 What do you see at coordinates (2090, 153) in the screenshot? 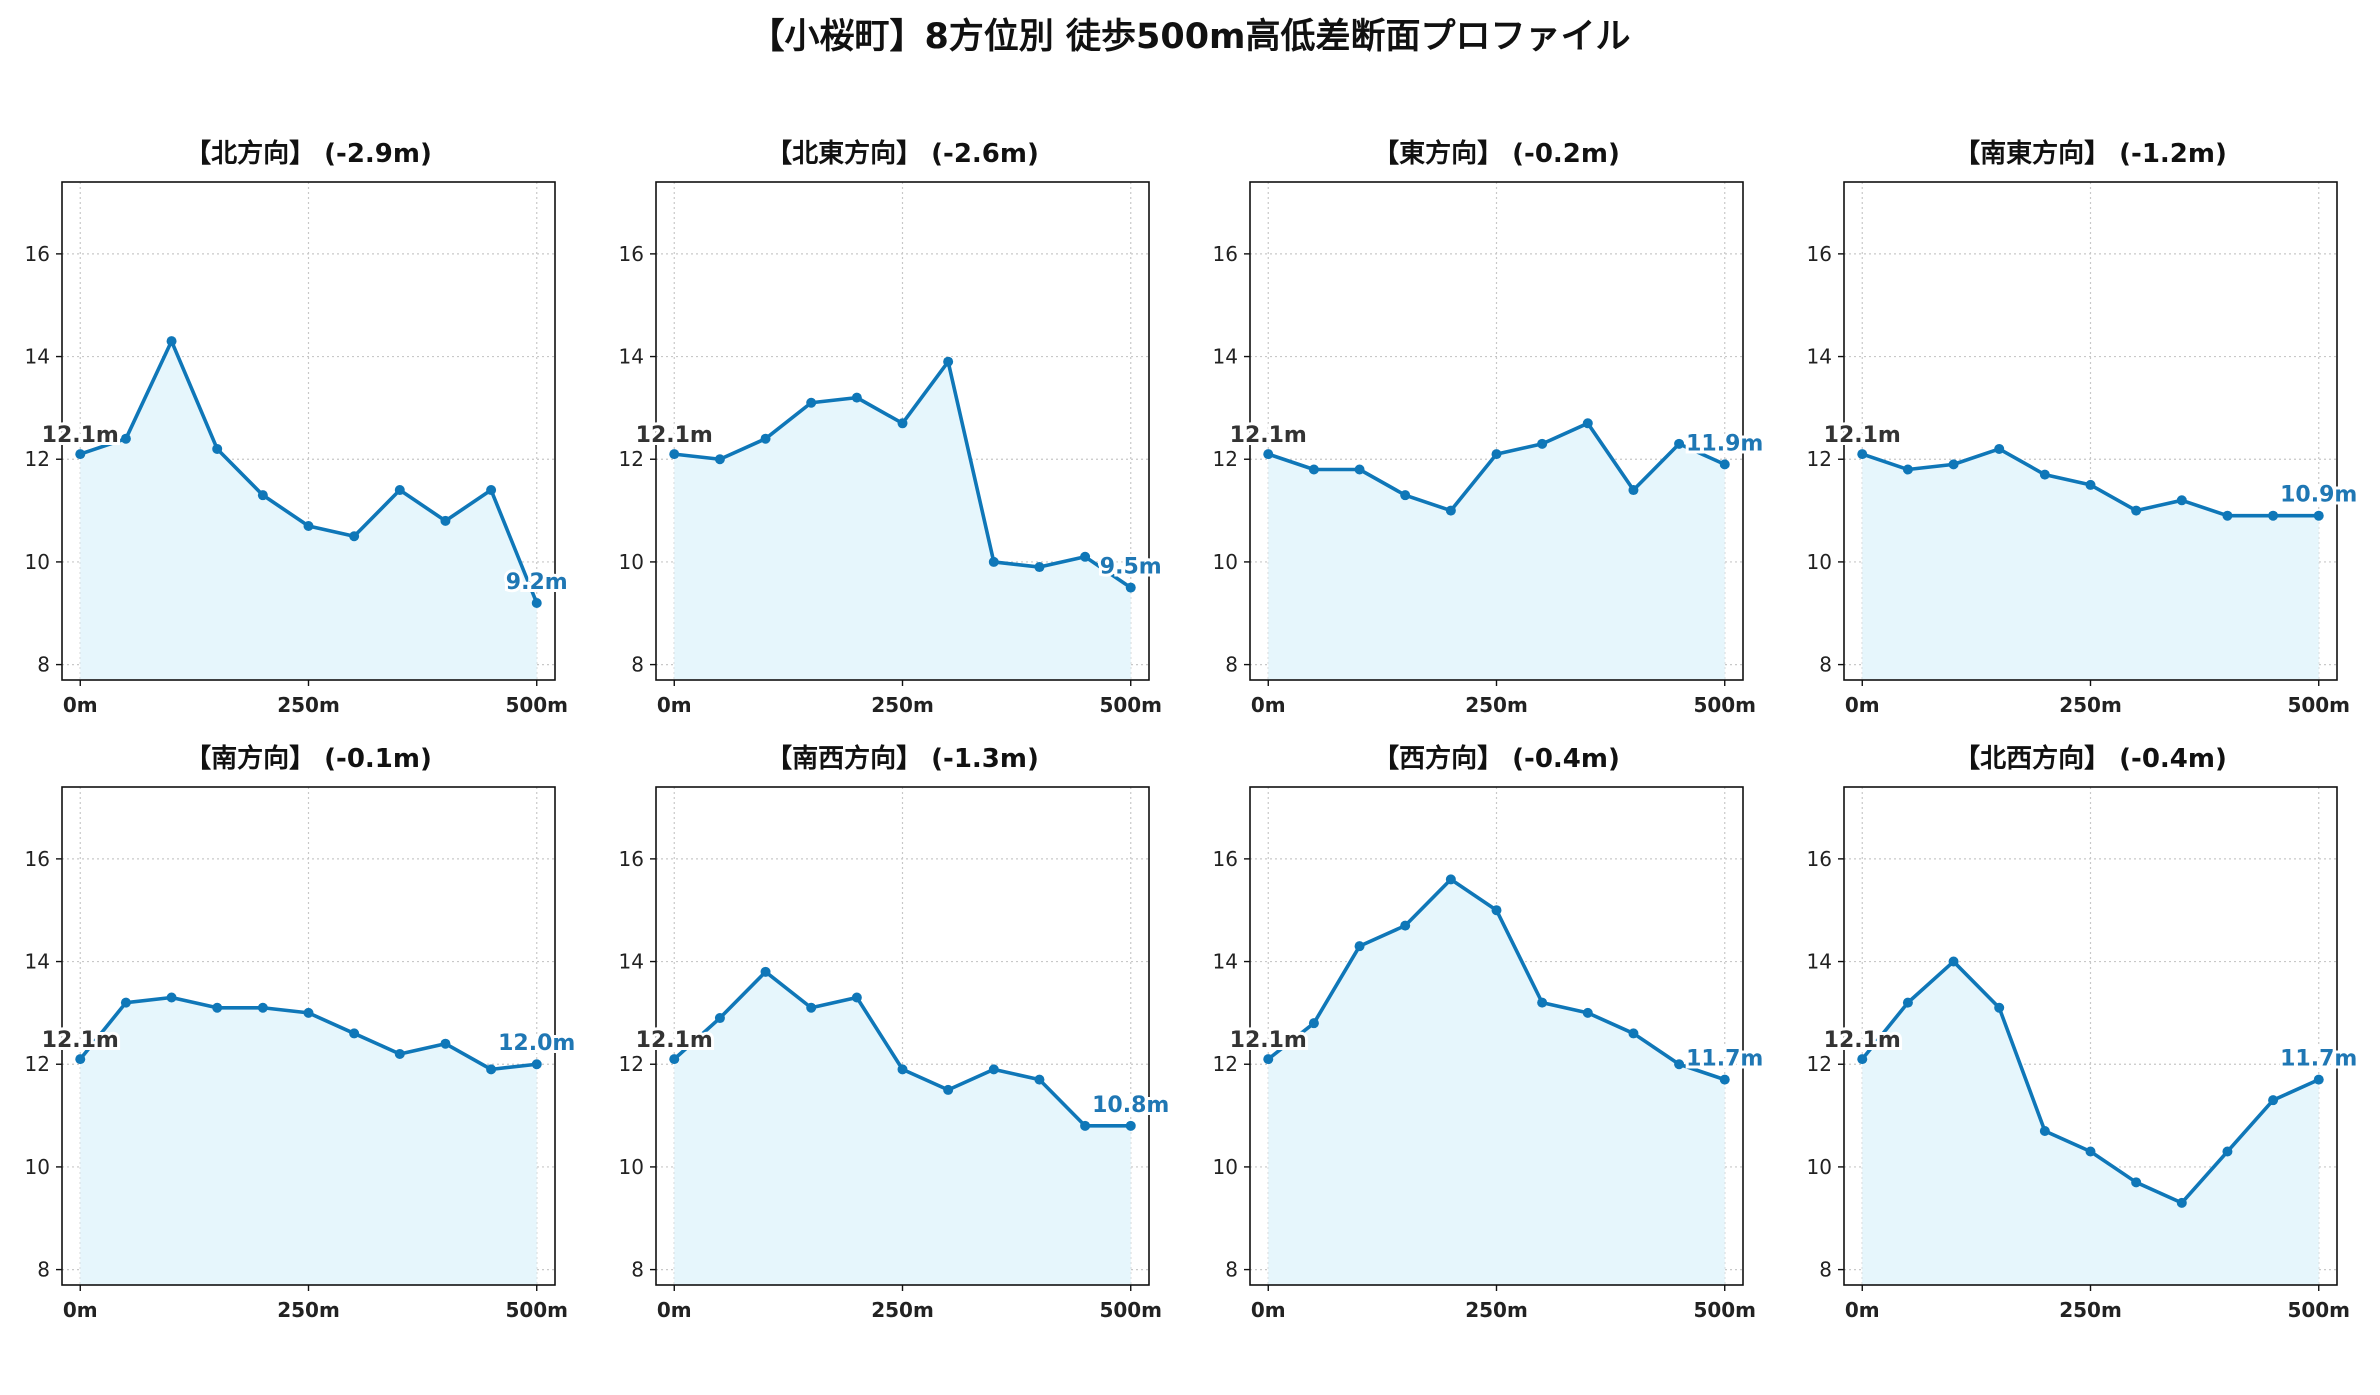
I see `panel-title: 【南東方向】 (-1.2m)` at bounding box center [2090, 153].